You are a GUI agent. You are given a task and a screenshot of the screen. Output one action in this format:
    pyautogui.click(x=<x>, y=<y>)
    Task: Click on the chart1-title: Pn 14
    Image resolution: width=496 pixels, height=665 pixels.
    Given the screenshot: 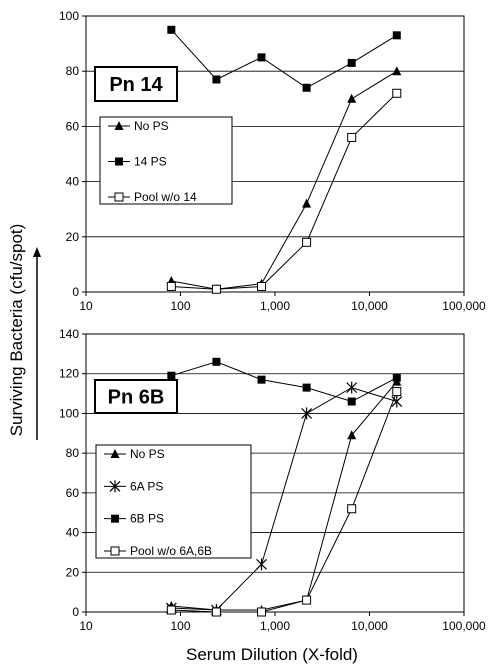 What is the action you would take?
    pyautogui.click(x=136, y=85)
    